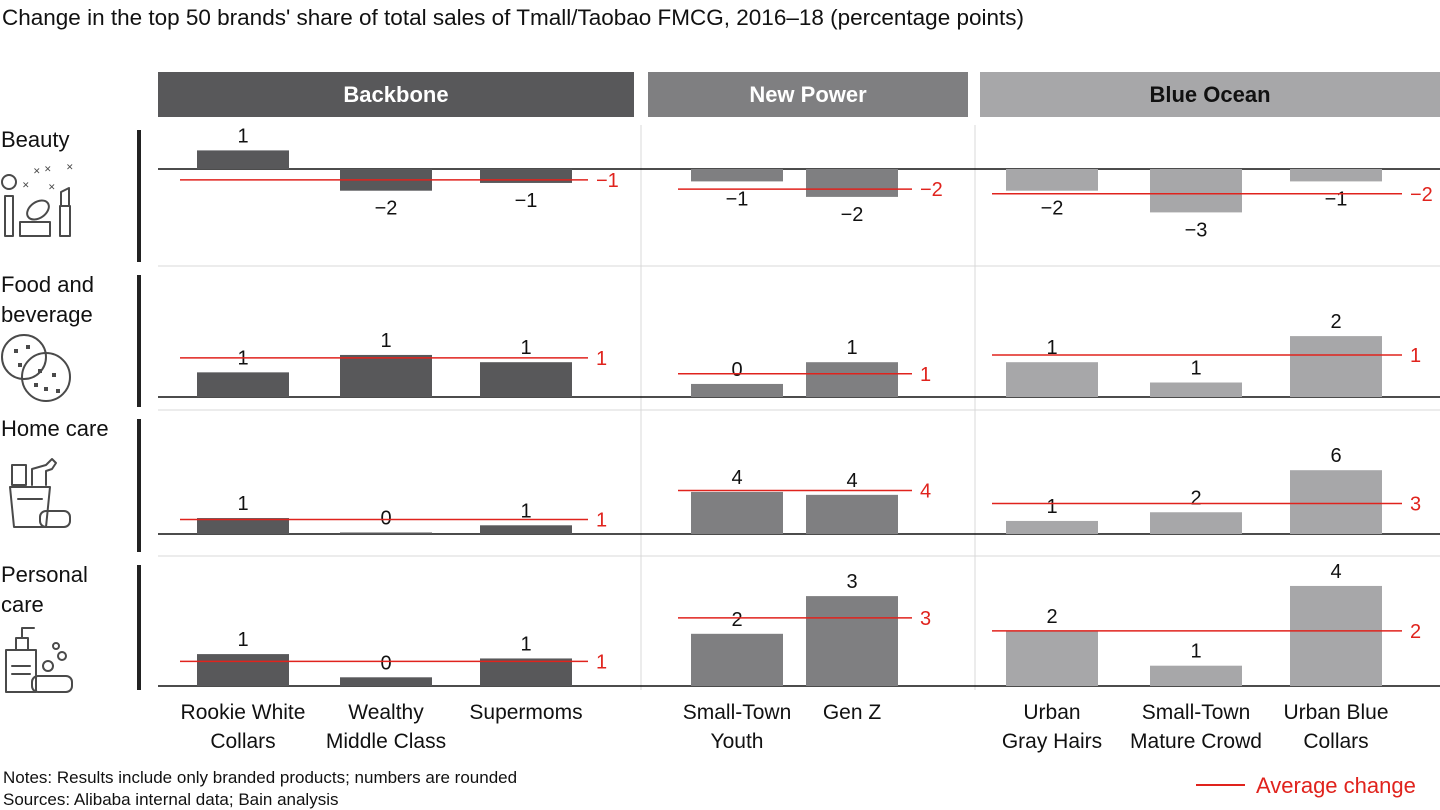  I want to click on bottle, so click(19, 475).